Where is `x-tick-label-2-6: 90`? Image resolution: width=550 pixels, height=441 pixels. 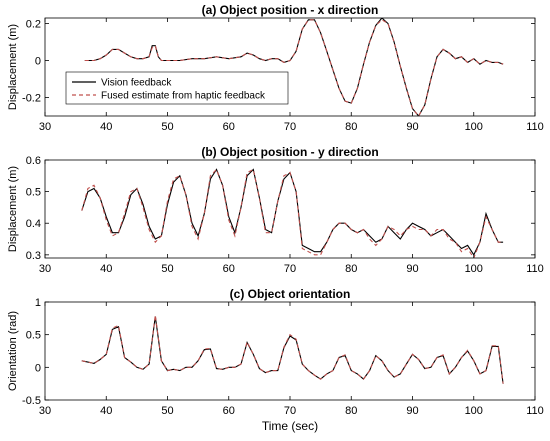 x-tick-label-2-6: 90 is located at coordinates (412, 411).